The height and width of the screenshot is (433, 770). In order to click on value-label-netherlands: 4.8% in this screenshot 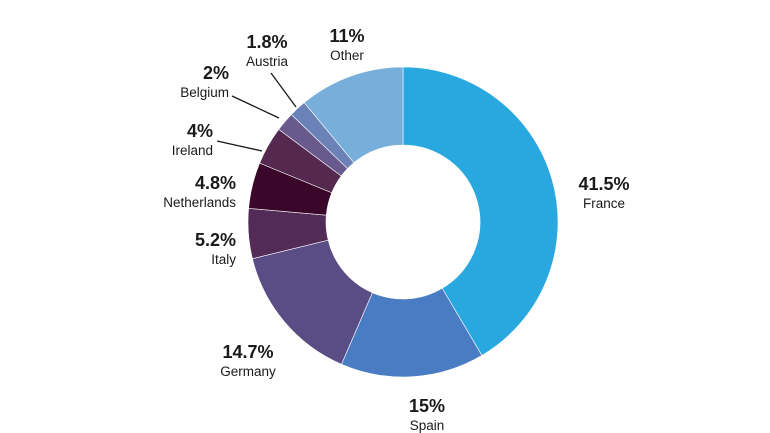, I will do `click(215, 183)`.